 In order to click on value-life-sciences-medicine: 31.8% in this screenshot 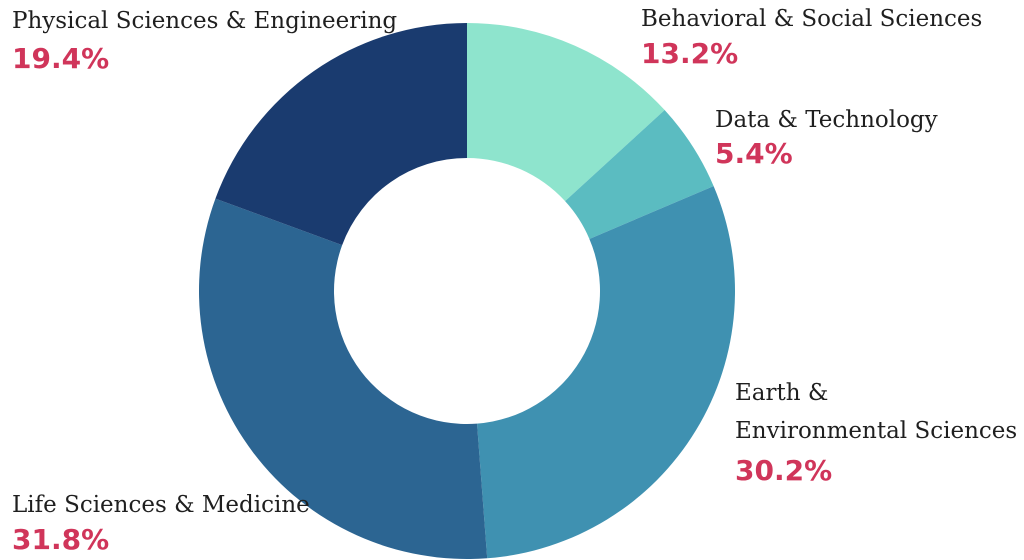, I will do `click(60, 539)`.